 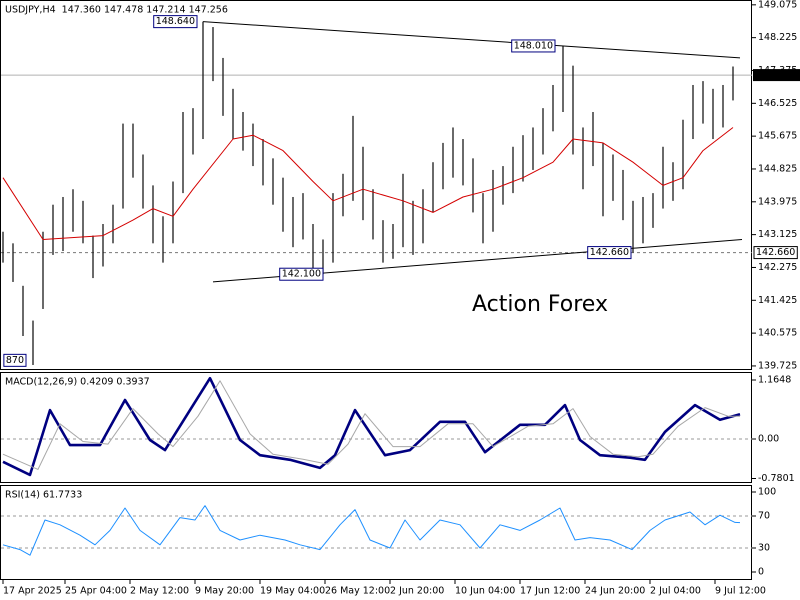 I want to click on y-tick-label: 0, so click(x=761, y=572).